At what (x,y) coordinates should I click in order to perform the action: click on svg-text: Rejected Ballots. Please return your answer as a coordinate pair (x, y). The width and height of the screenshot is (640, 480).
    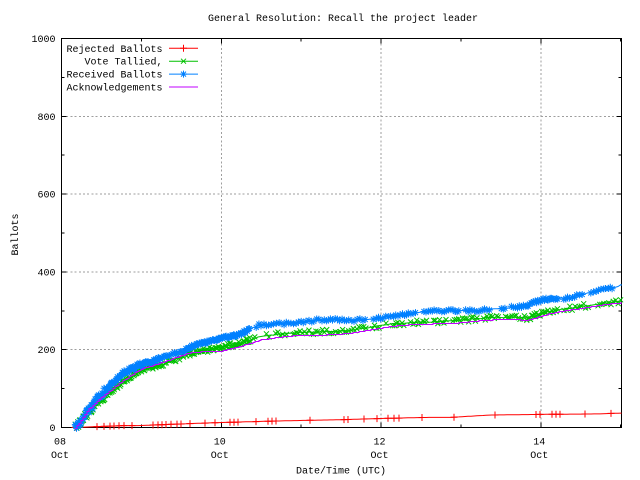
    Looking at the image, I should click on (114, 50).